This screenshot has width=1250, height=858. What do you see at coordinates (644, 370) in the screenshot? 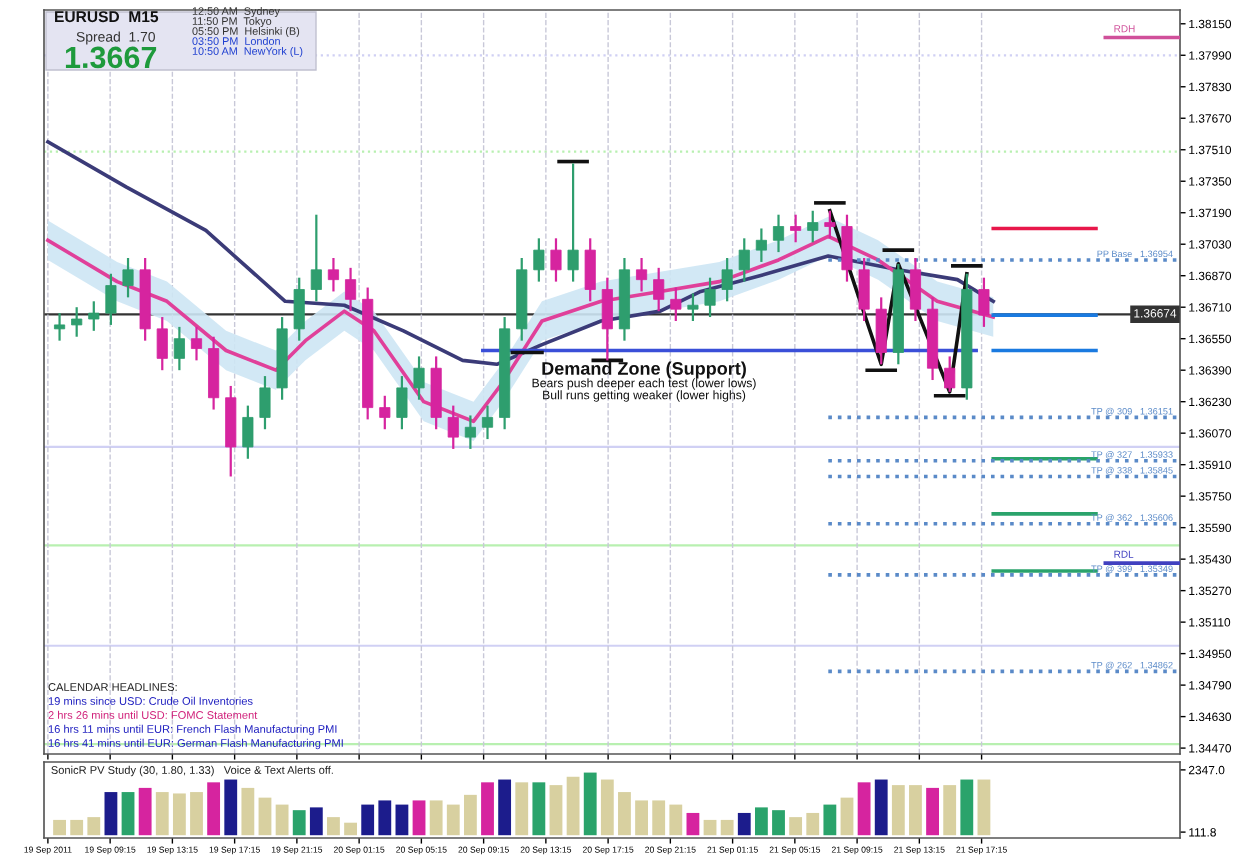
I see `annotation: Demand Zone (Support)` at bounding box center [644, 370].